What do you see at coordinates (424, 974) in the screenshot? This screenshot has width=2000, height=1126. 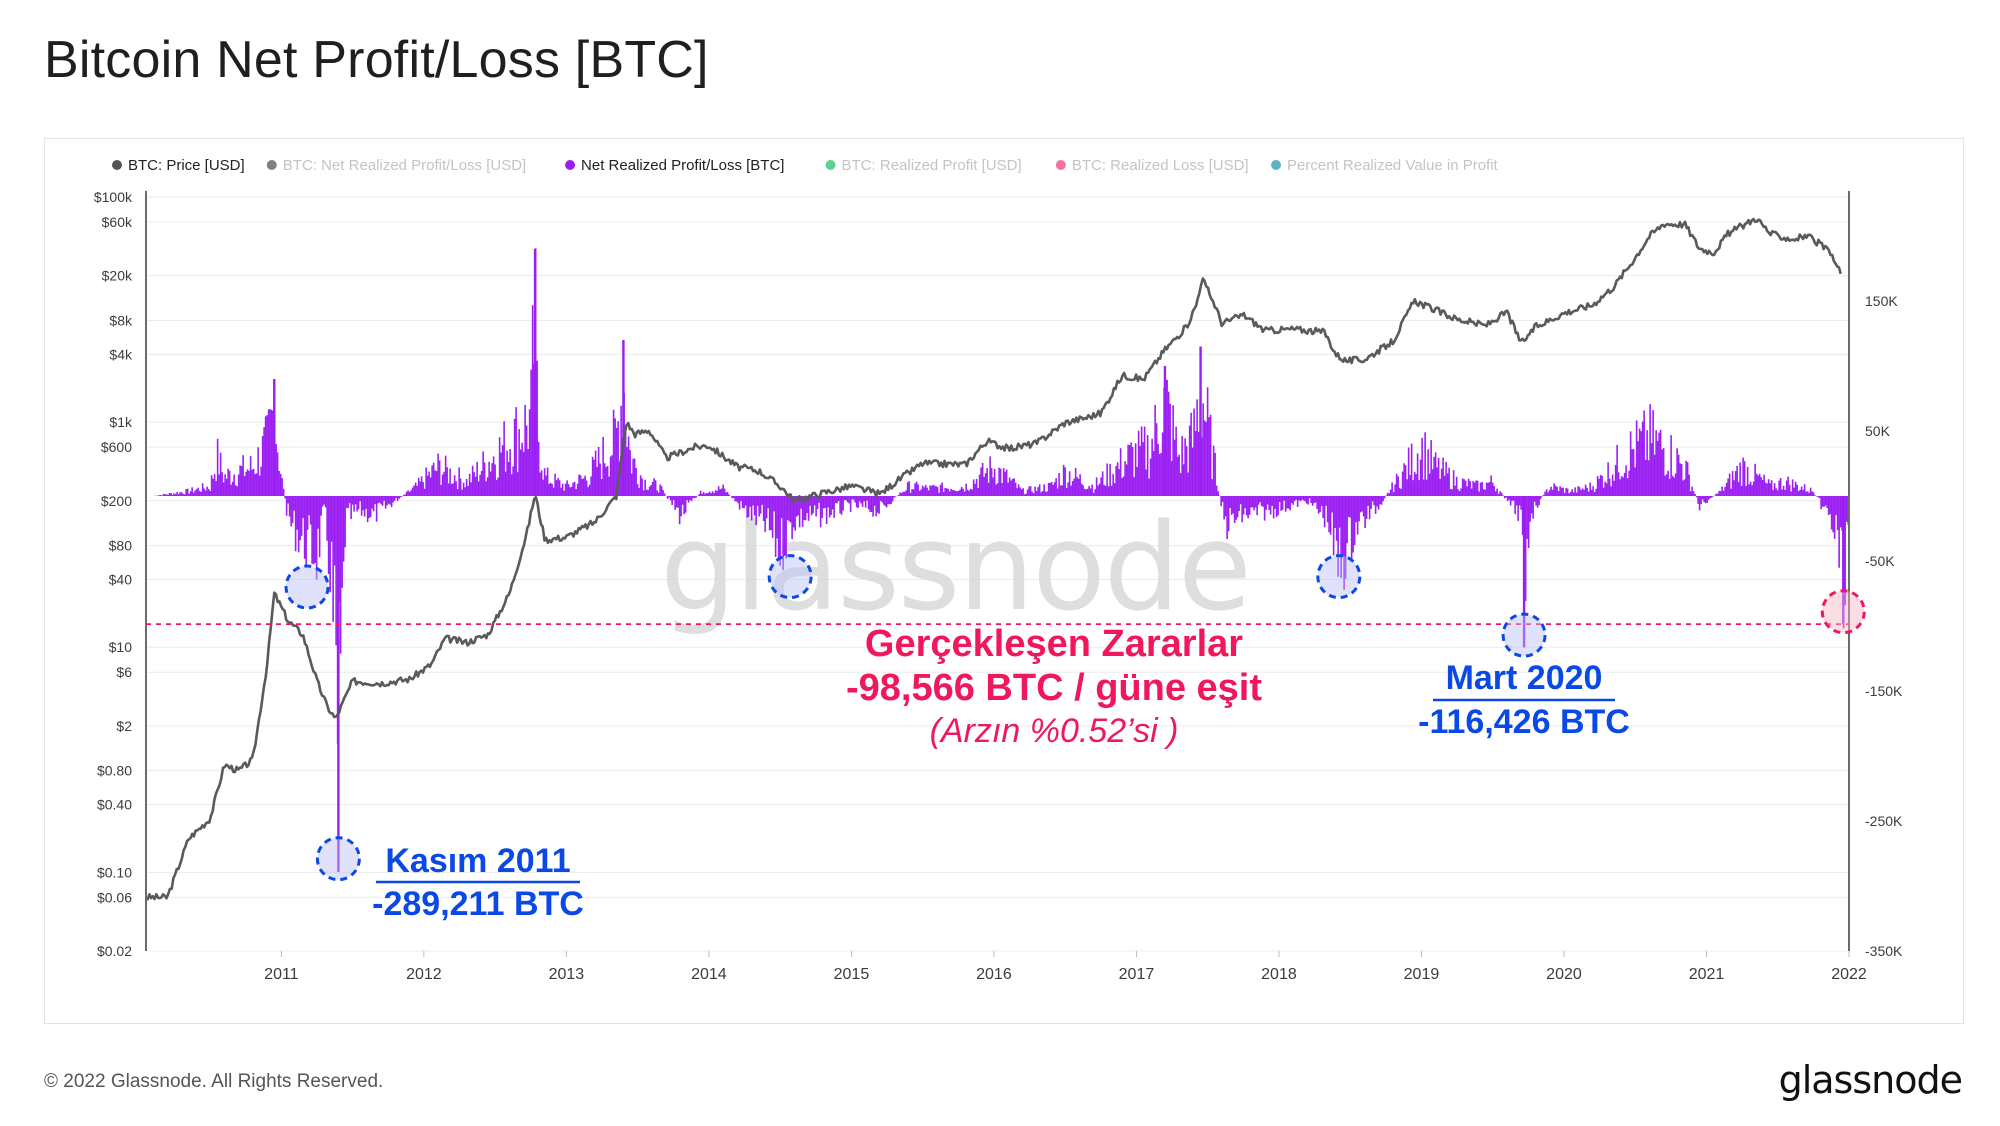 I see `x-tick-label: 2012` at bounding box center [424, 974].